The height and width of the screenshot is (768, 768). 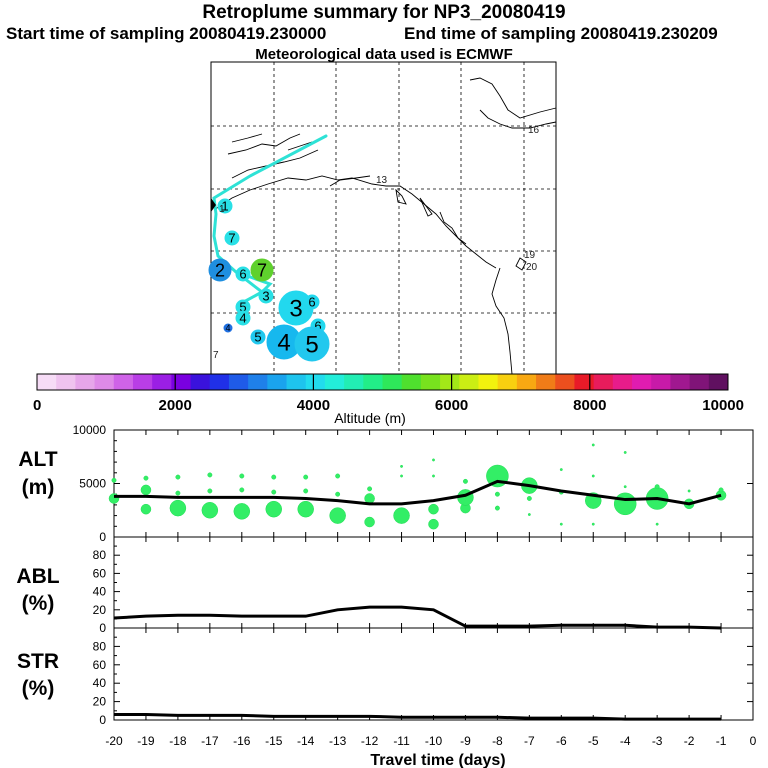 I want to click on x-tick-label: -8, so click(x=497, y=741).